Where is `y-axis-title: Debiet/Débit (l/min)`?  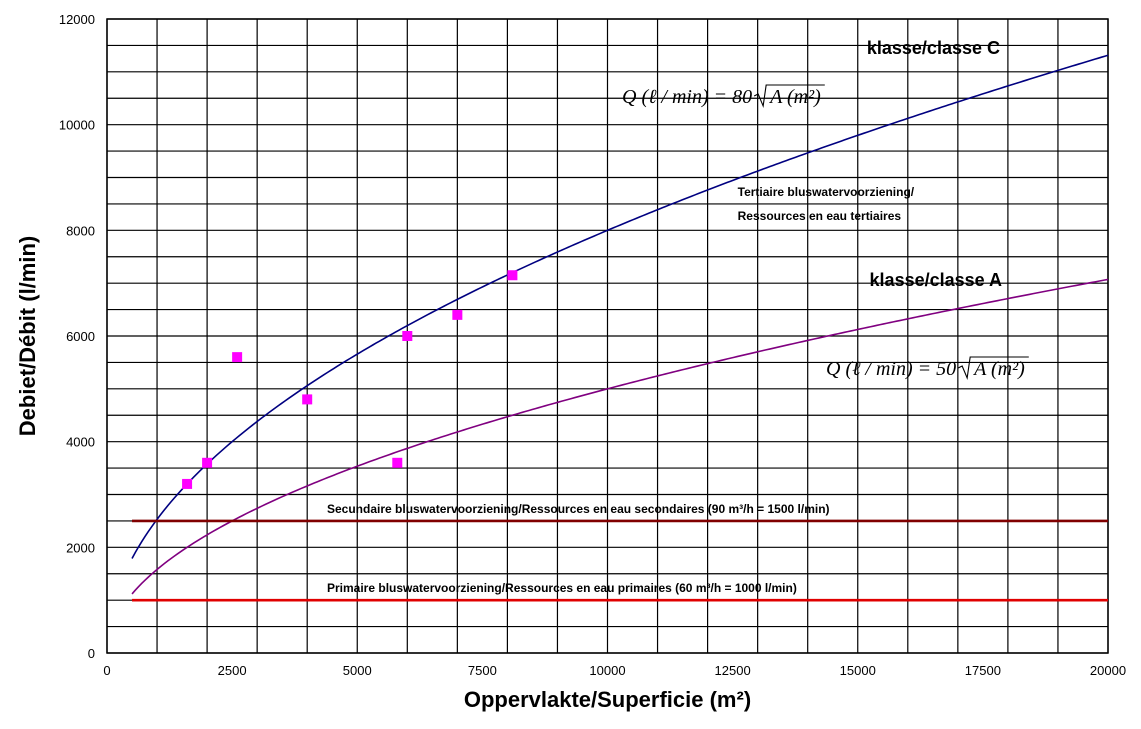 y-axis-title: Debiet/Débit (l/min) is located at coordinates (27, 336).